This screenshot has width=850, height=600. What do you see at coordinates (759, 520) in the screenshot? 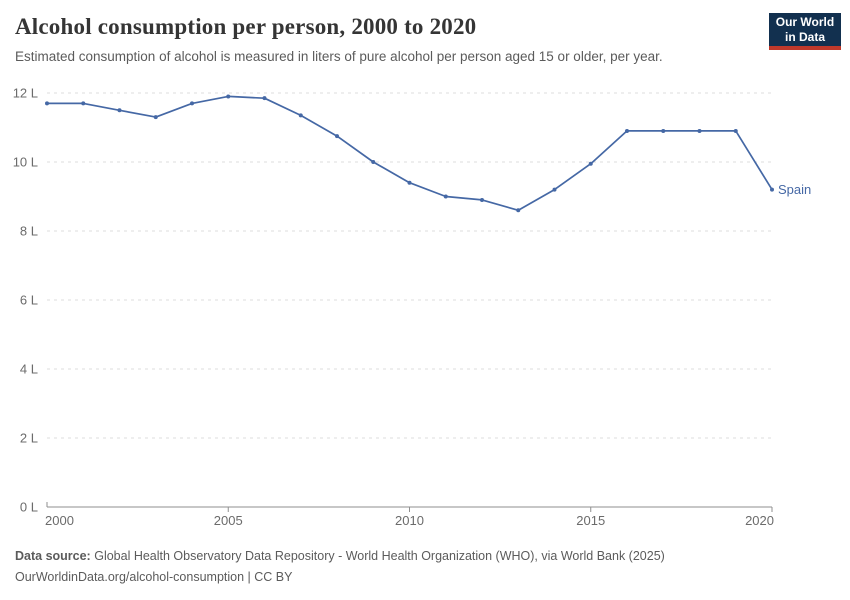
I see `x-tick-label: 2020` at bounding box center [759, 520].